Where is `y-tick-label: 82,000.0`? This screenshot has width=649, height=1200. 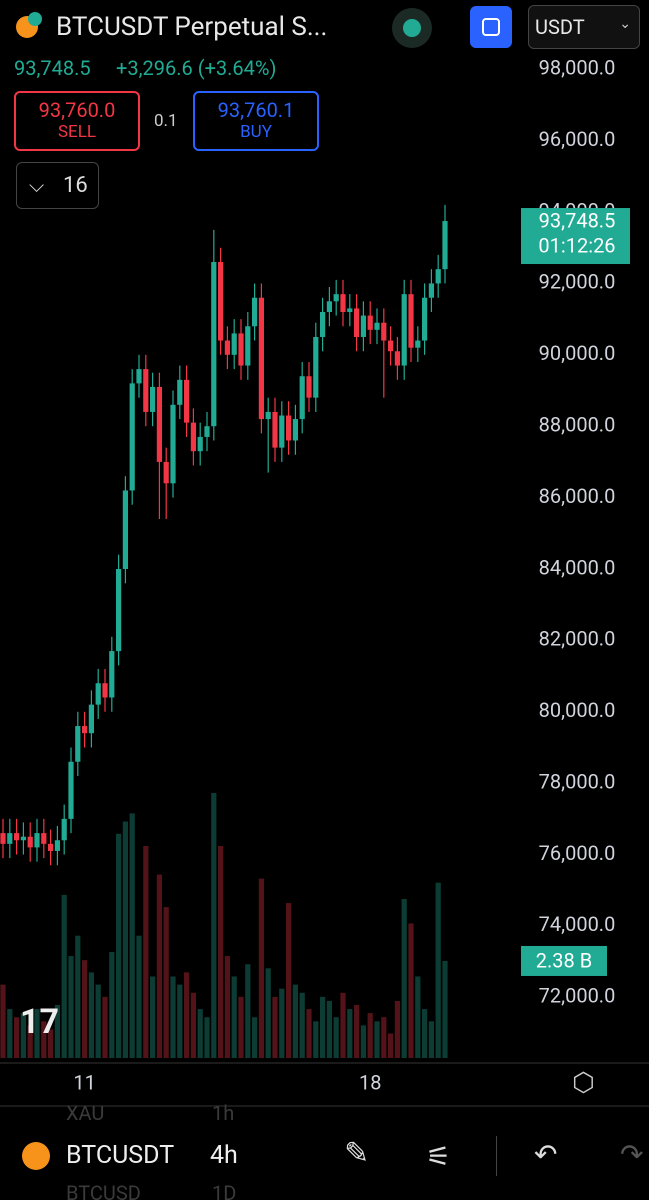
y-tick-label: 82,000.0 is located at coordinates (577, 639).